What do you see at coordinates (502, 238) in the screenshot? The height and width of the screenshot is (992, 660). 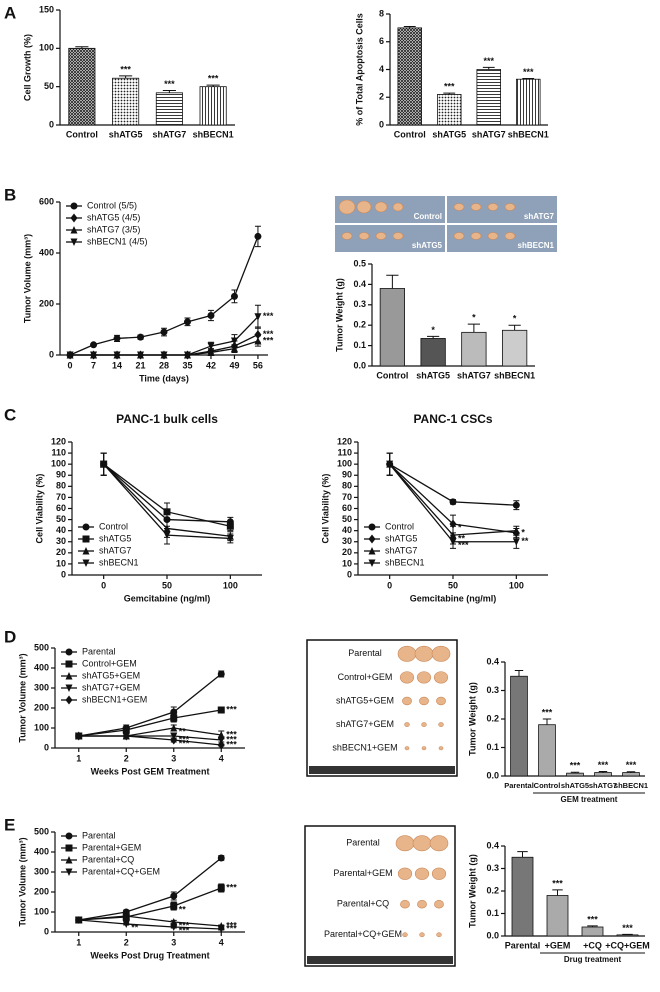 I see `photo-tile` at bounding box center [502, 238].